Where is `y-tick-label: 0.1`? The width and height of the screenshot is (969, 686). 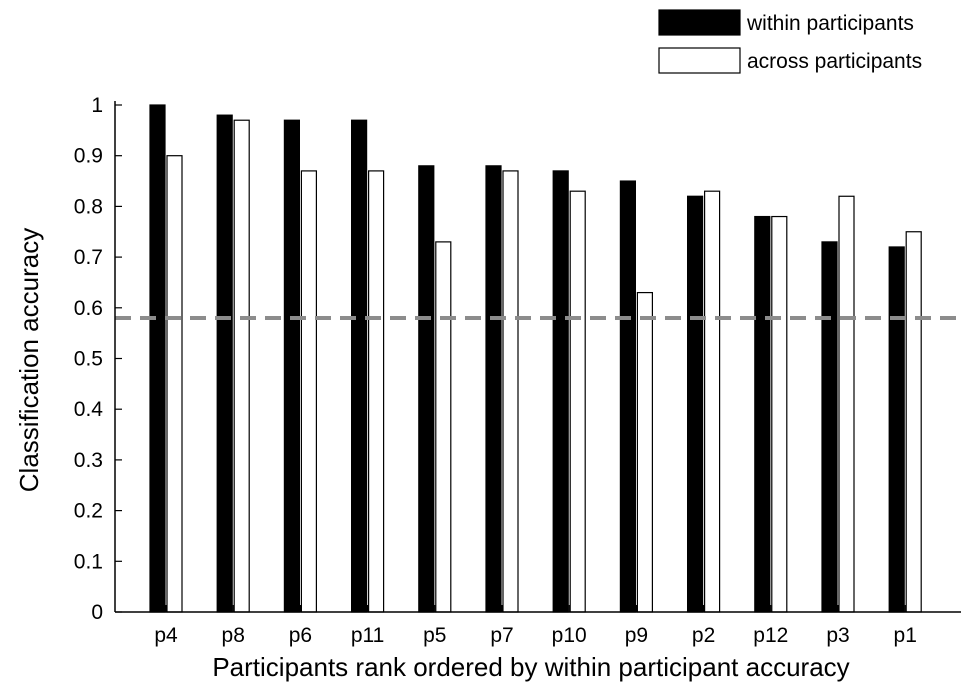
y-tick-label: 0.1 is located at coordinates (88, 561).